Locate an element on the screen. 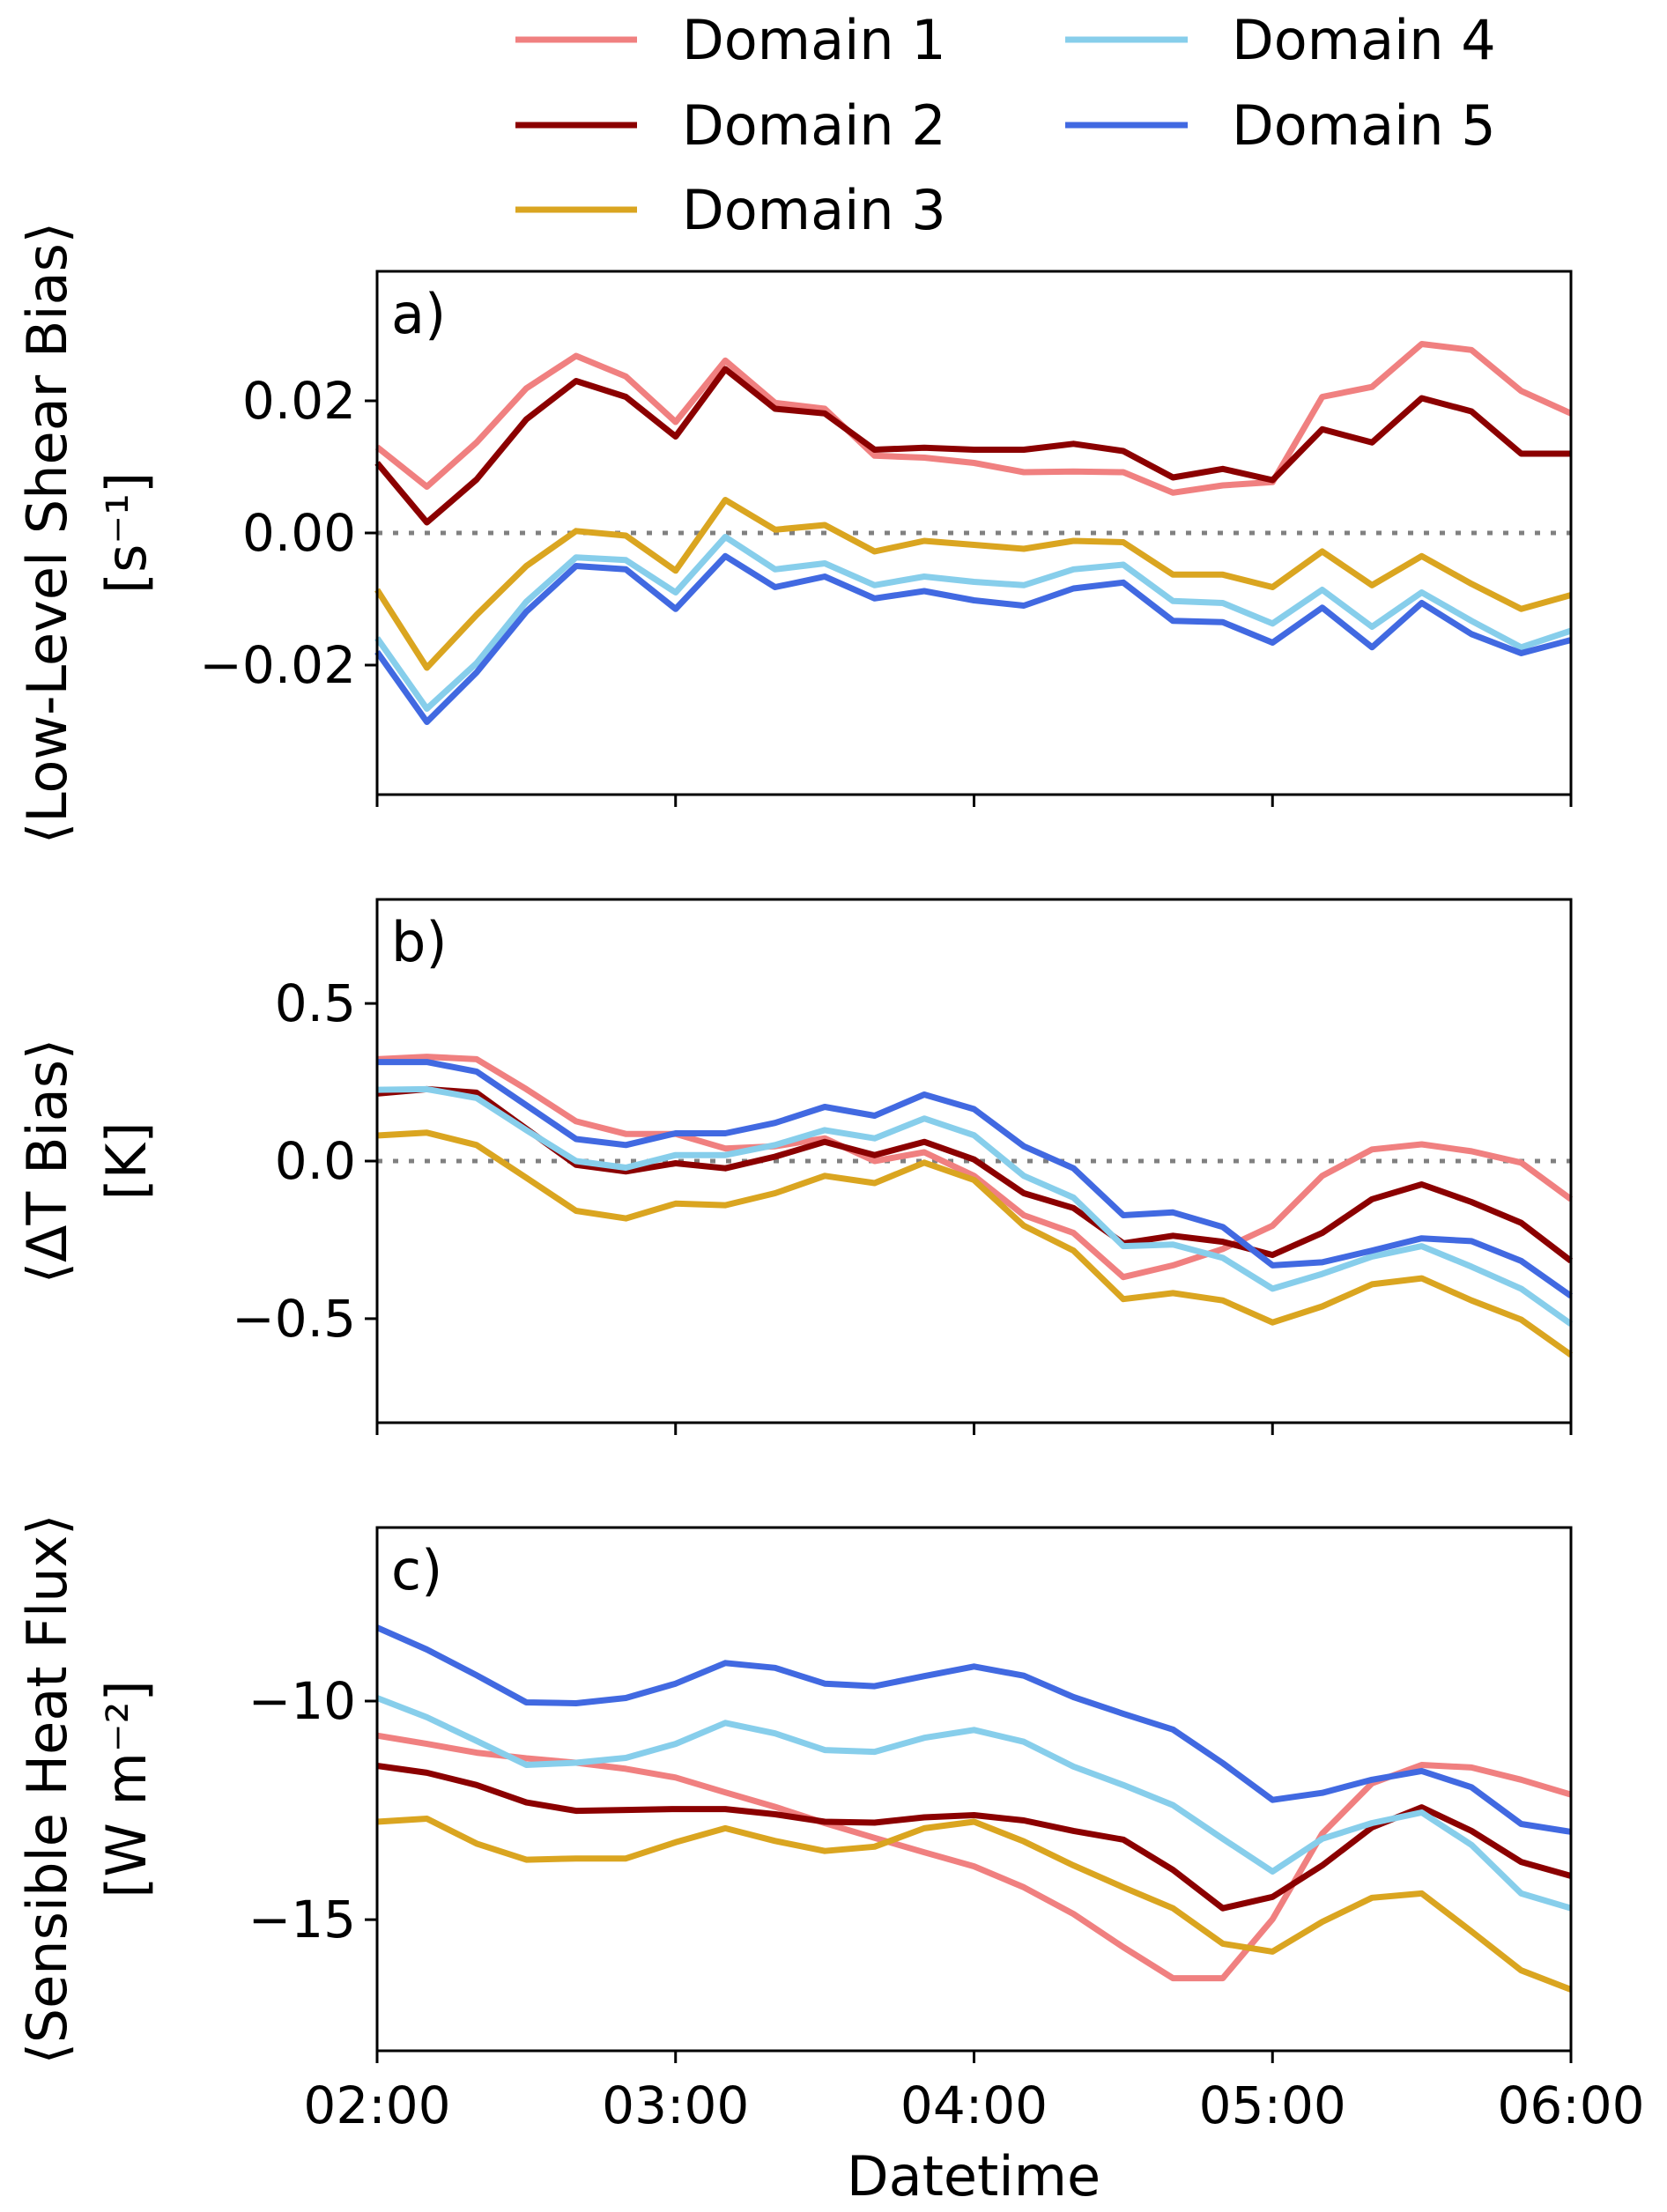 The height and width of the screenshot is (2212, 1667). y-tick-label: −15 is located at coordinates (302, 1919).